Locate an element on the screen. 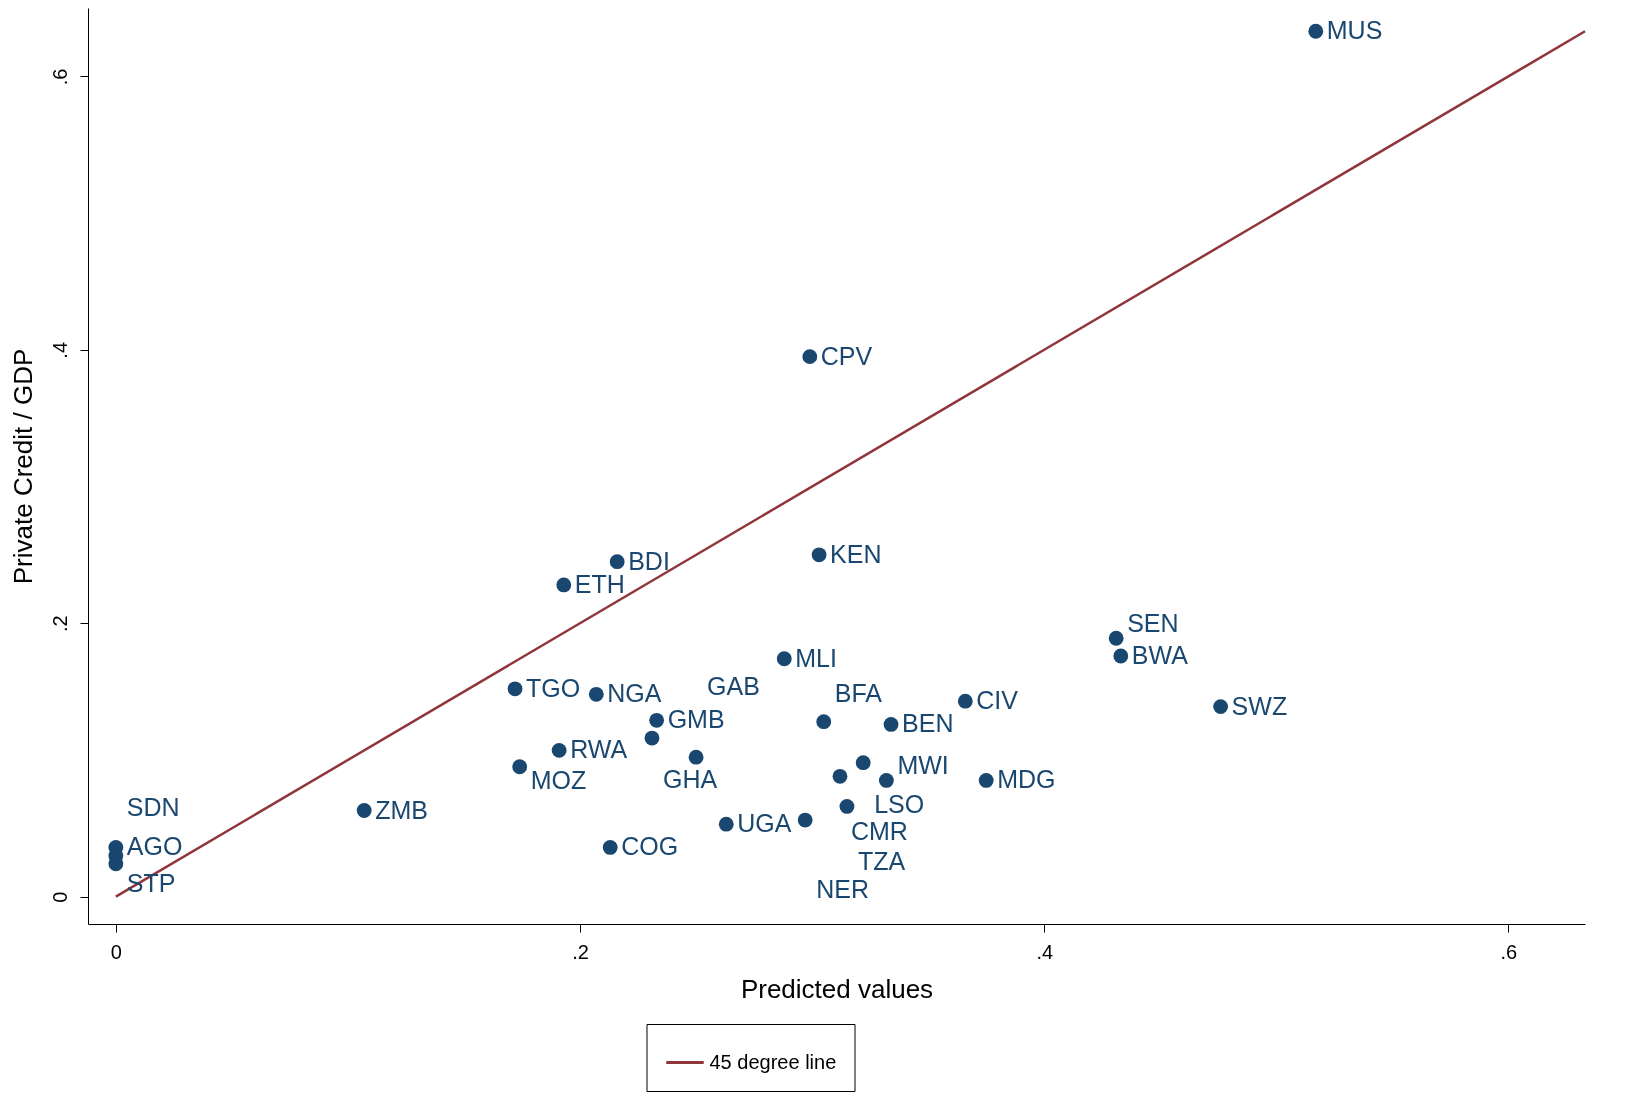 This screenshot has width=1633, height=1109. annotation: GHA is located at coordinates (690, 779).